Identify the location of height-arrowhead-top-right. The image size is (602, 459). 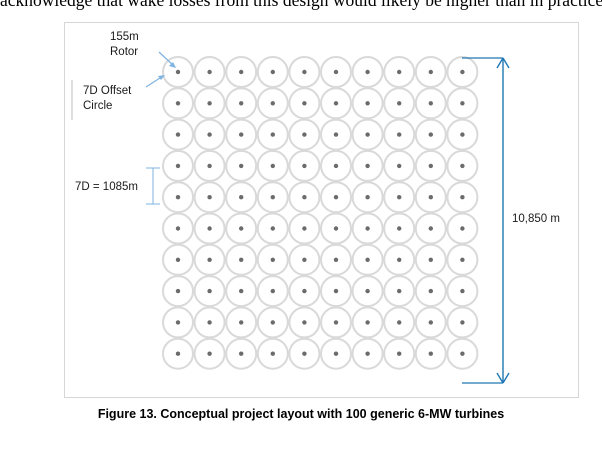
(506, 63).